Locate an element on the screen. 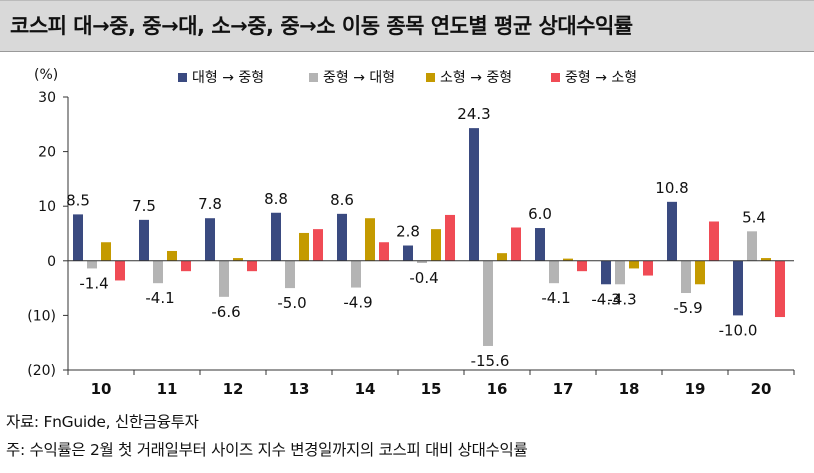 The width and height of the screenshot is (814, 473). x-tick-label: 16 is located at coordinates (497, 389).